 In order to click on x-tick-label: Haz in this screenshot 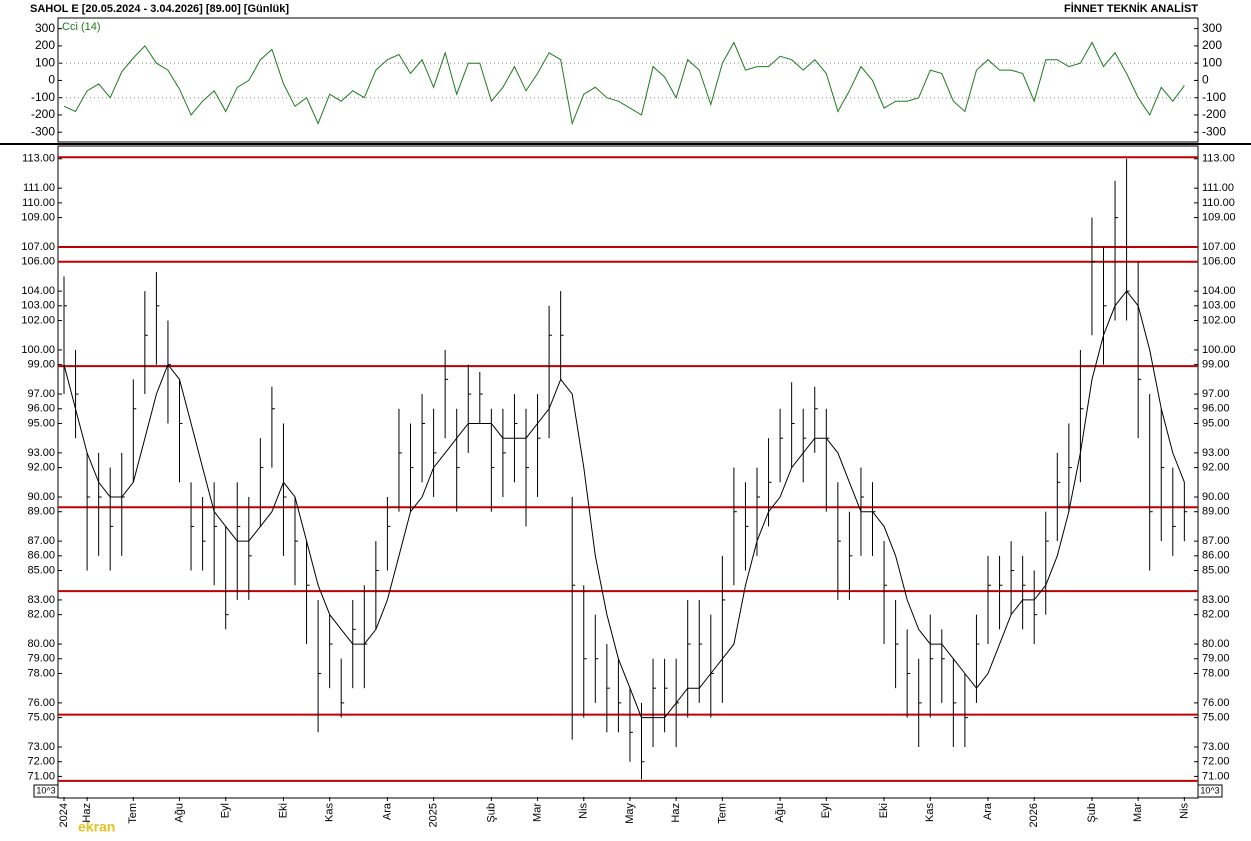, I will do `click(676, 813)`.